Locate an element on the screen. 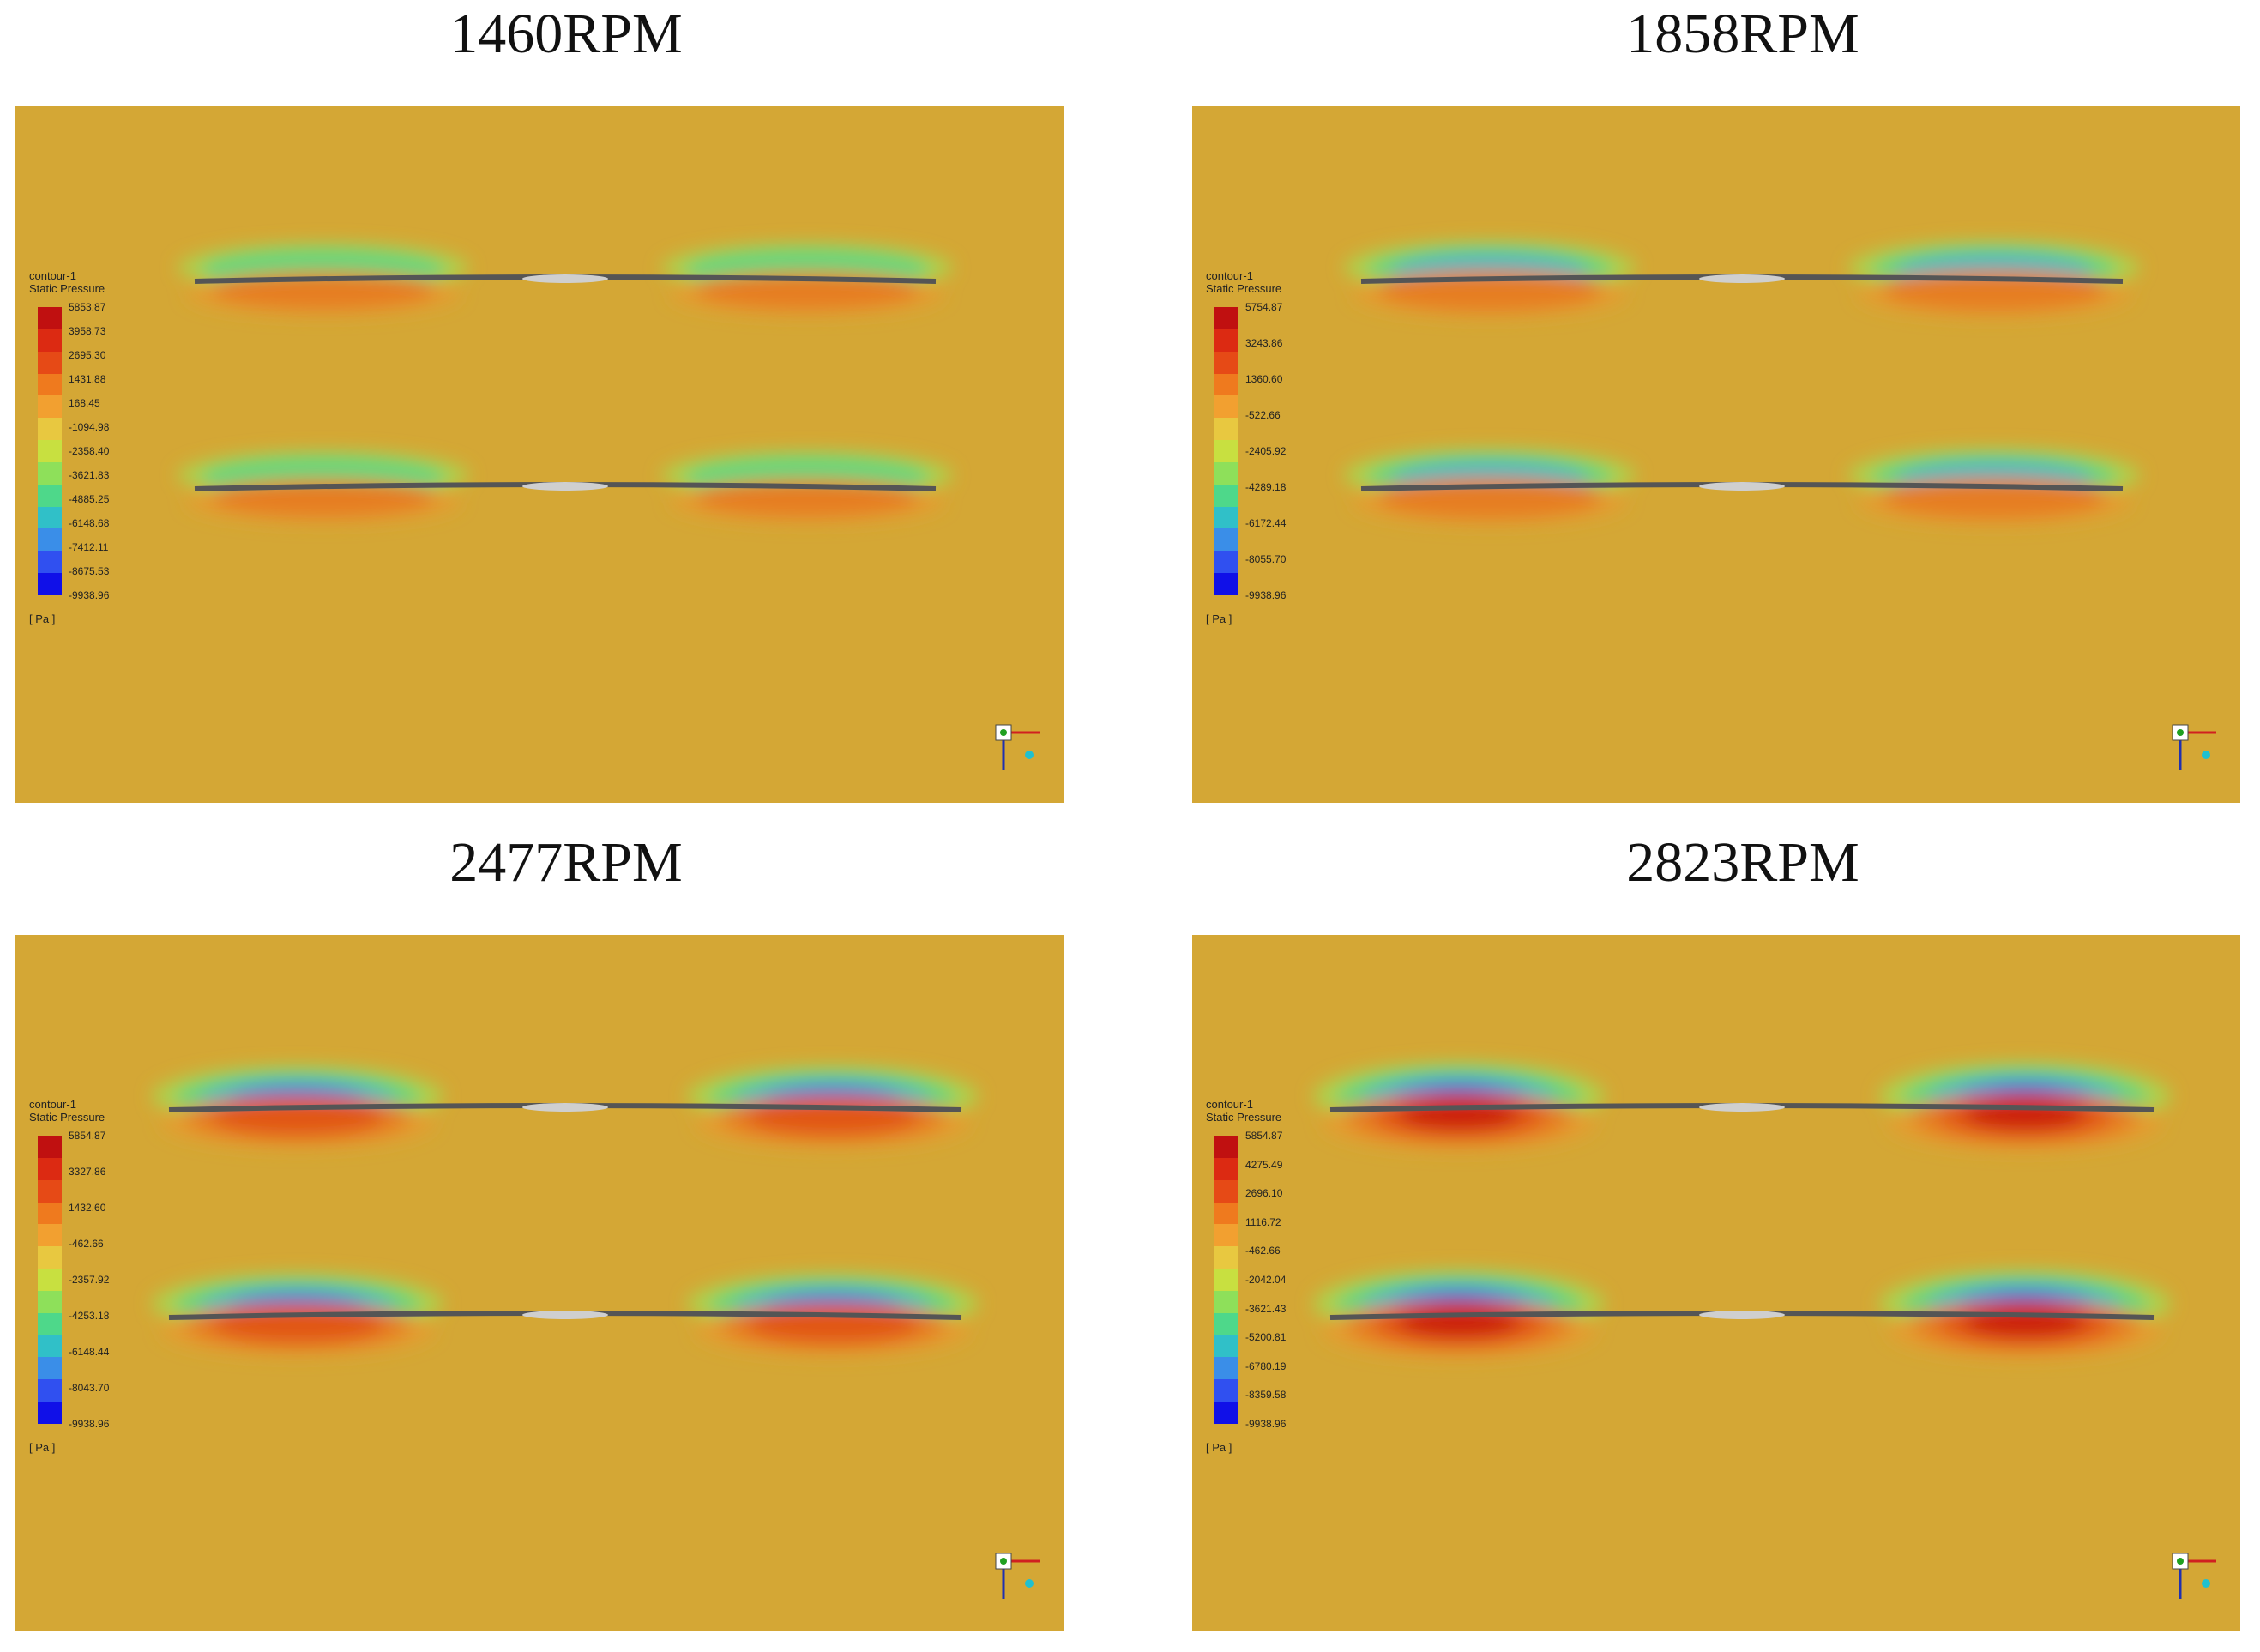  legend-tick-label: -2358.40 is located at coordinates (89, 451).